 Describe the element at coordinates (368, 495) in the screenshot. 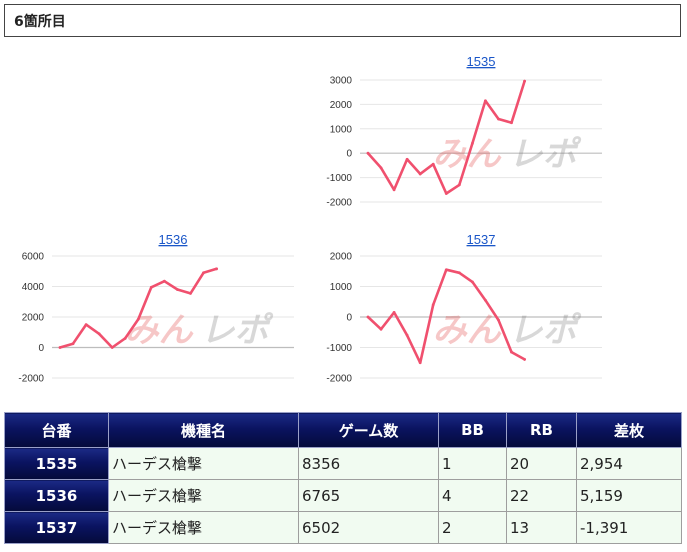

I see `game-count: 6765` at that location.